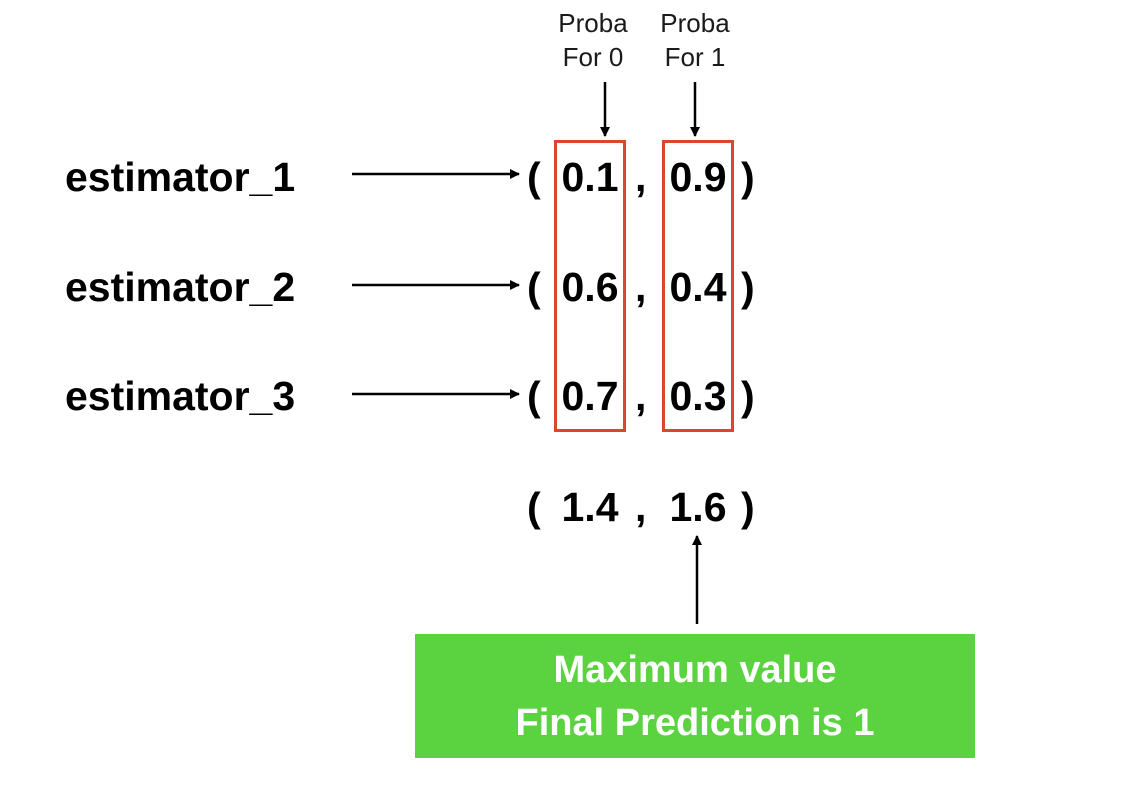 The width and height of the screenshot is (1146, 794). What do you see at coordinates (590, 177) in the screenshot?
I see `row-1-value-0: 0.1` at bounding box center [590, 177].